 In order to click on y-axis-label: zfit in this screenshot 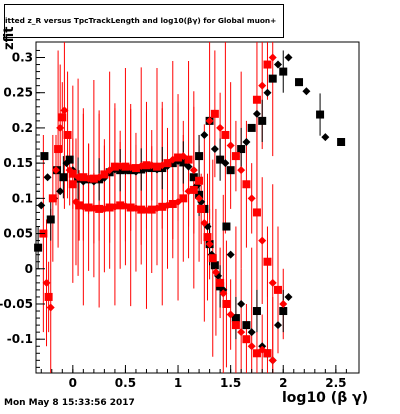, I will do `click(9, 38)`.